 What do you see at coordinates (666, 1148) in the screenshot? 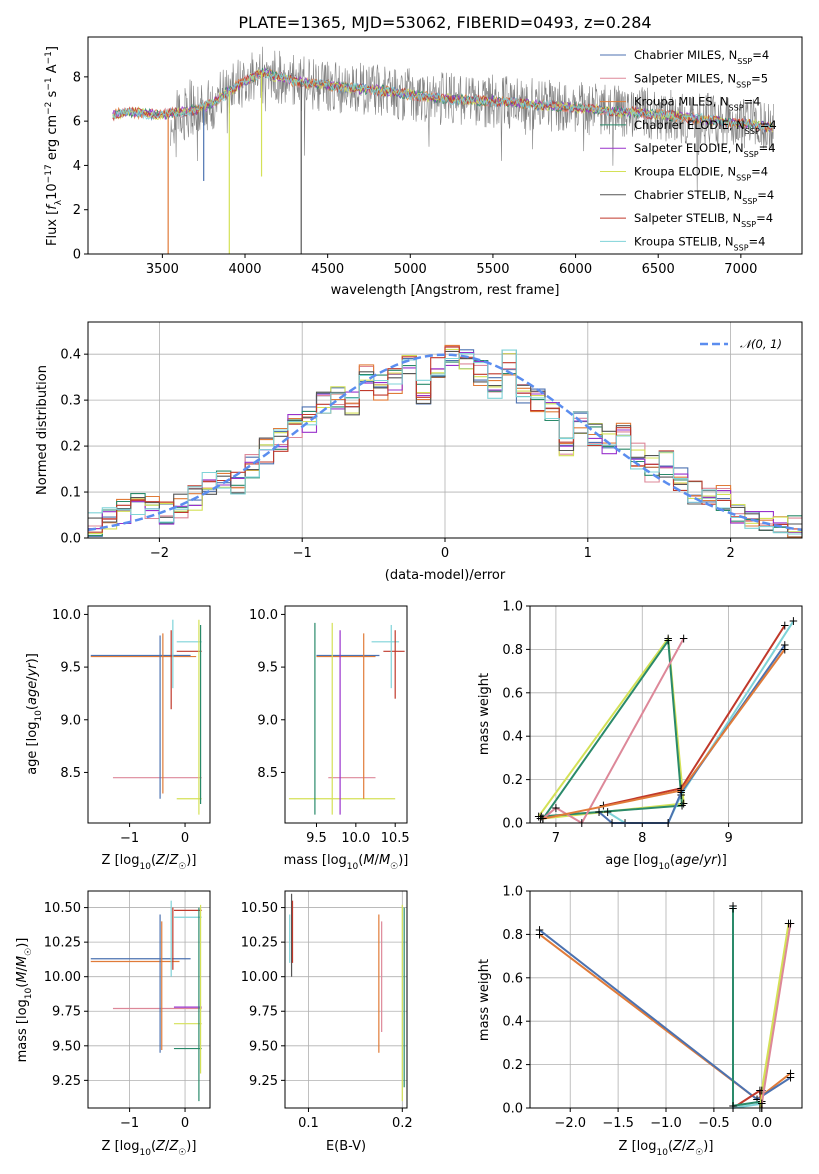
I see `z-weight-xlabel: Z [log10(Z/Z☉)]` at bounding box center [666, 1148].